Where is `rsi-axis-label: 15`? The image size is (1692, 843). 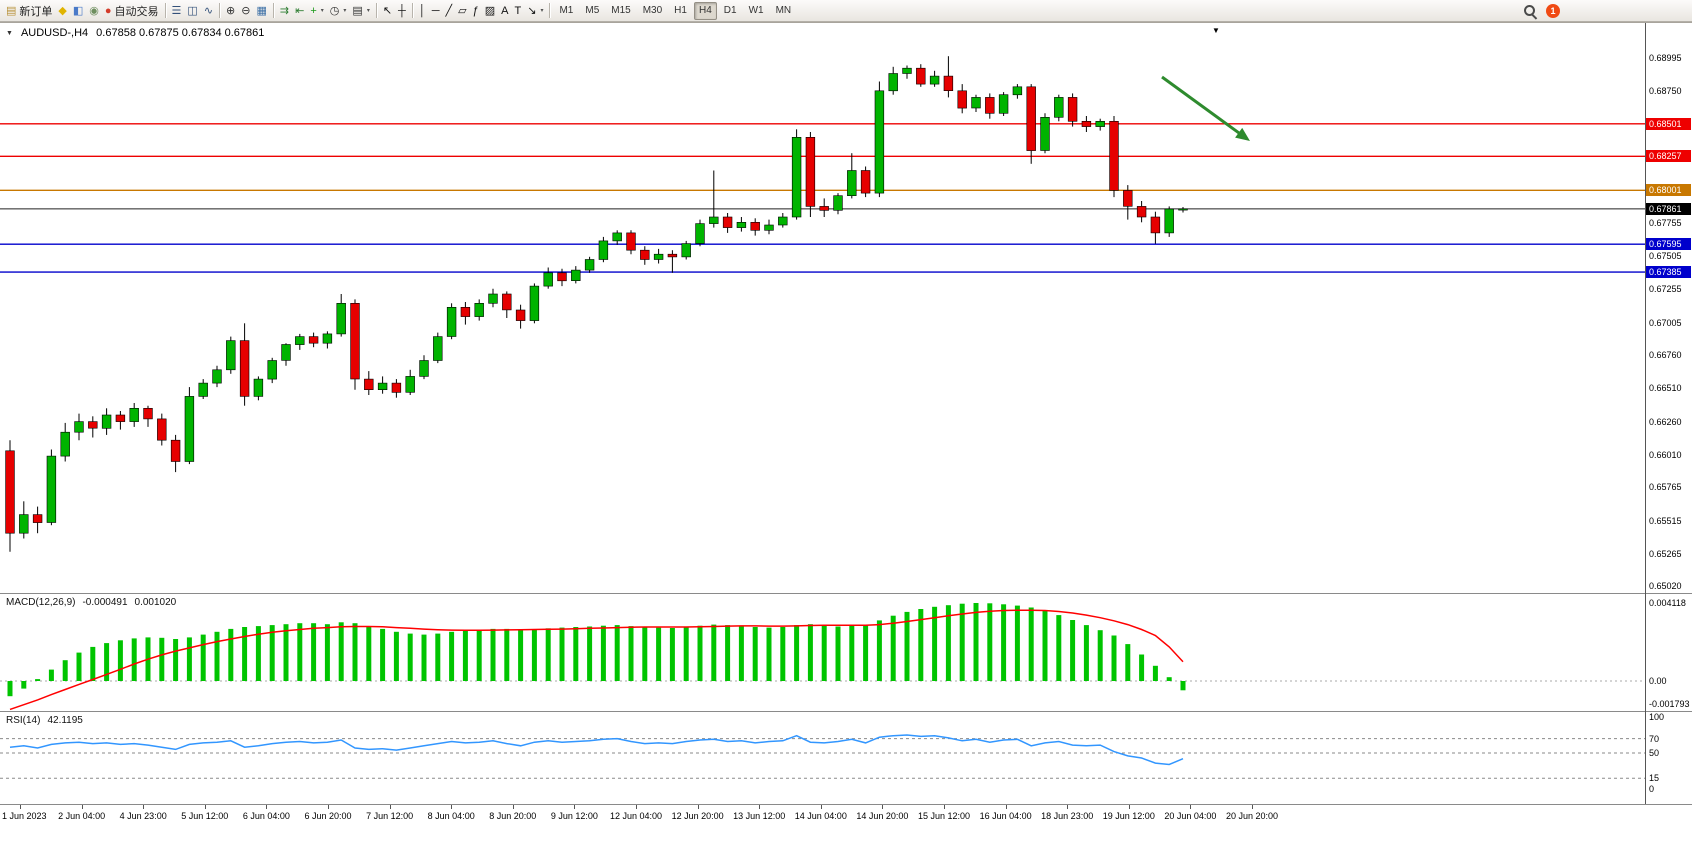
rsi-axis-label: 15 is located at coordinates (1654, 778).